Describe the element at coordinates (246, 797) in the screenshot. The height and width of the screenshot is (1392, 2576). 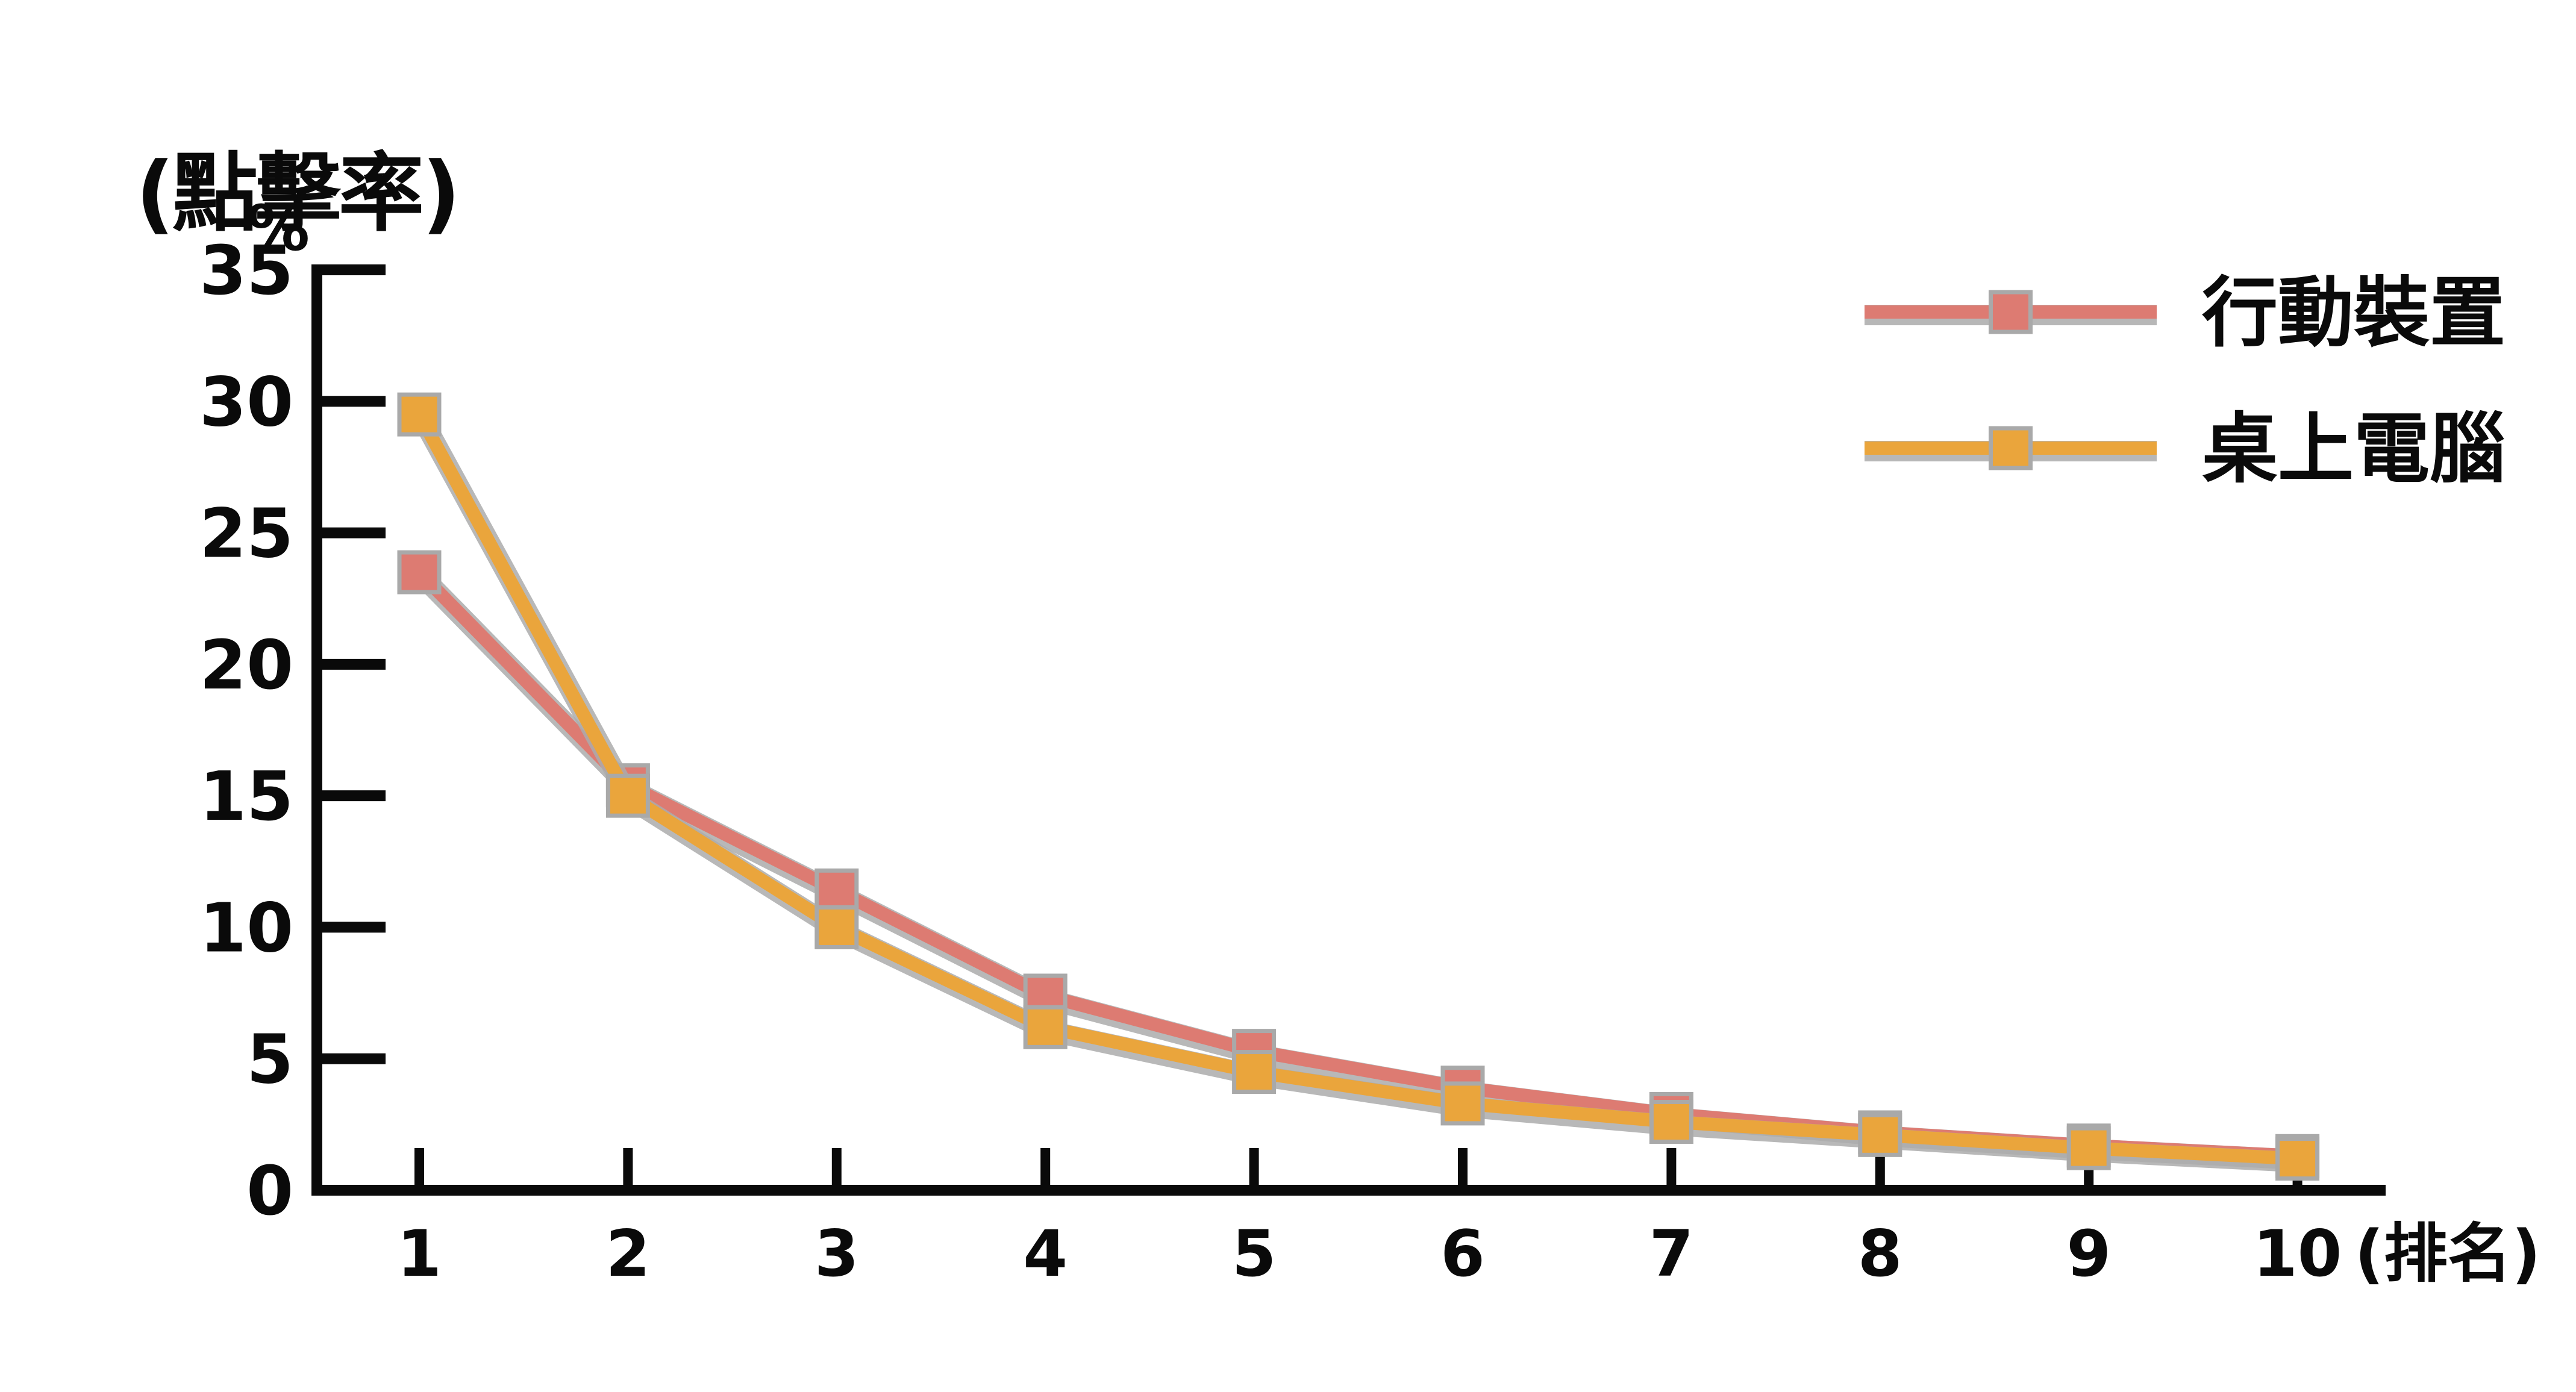
I see `y-axis-tick-label: 15` at that location.